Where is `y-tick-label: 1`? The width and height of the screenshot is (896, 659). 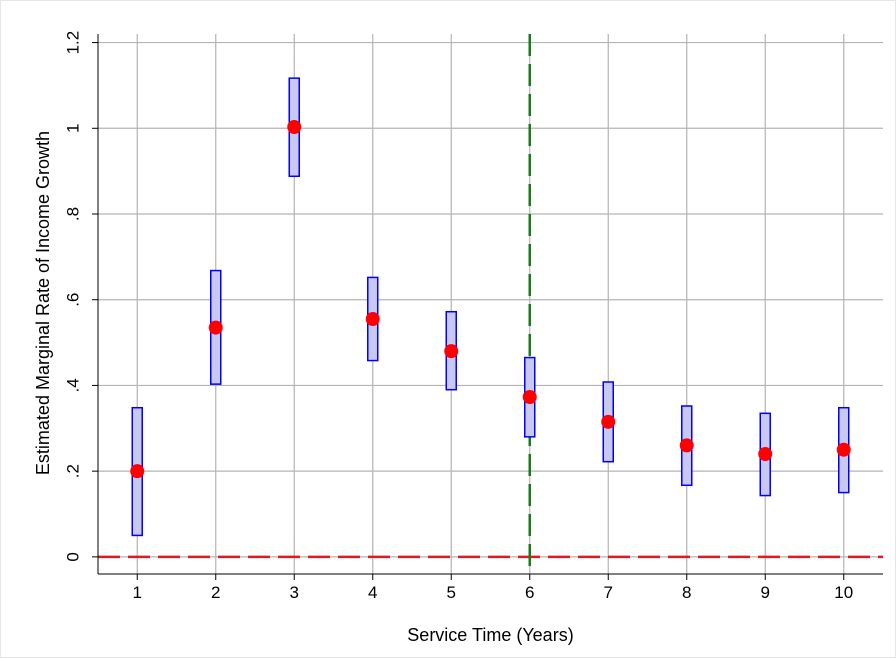 y-tick-label: 1 is located at coordinates (72, 128).